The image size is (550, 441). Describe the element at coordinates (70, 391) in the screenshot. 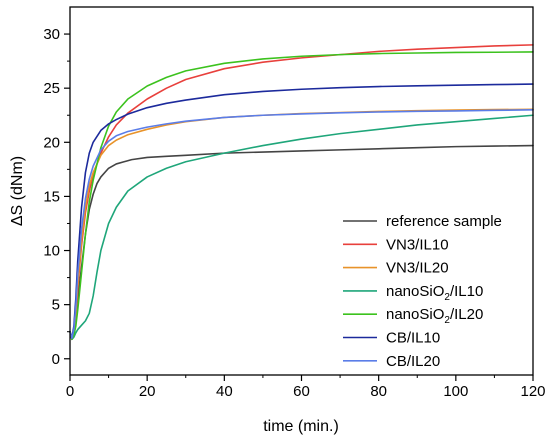

I see `x-tick-label: 0` at that location.